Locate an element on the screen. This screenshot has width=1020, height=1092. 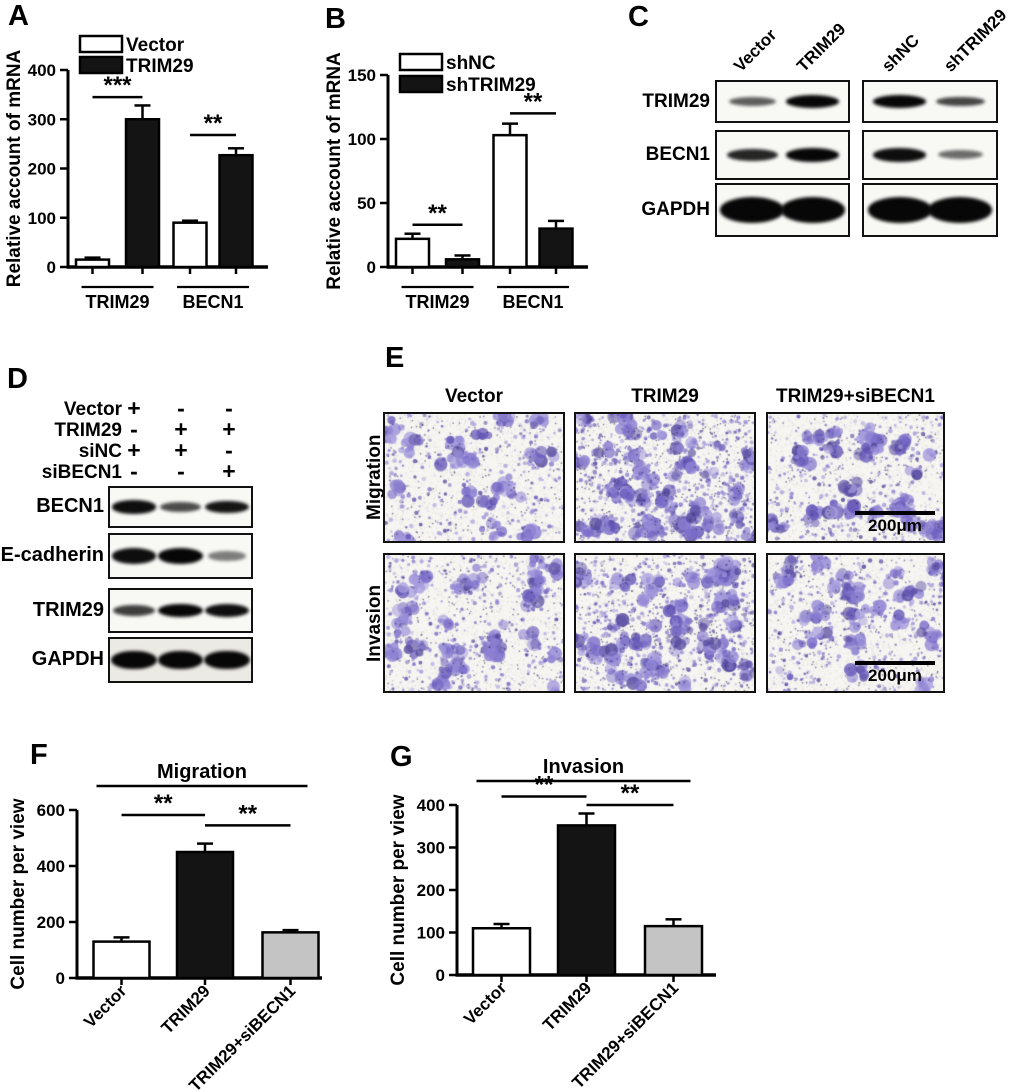
panel-f-label: F is located at coordinates (39, 755).